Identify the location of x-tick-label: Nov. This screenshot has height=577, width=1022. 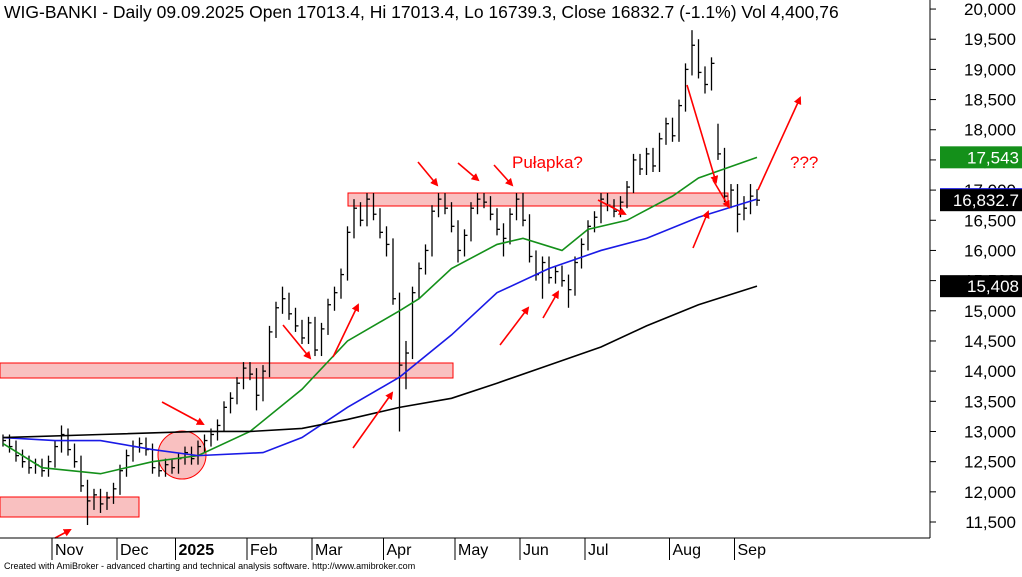
(69, 550).